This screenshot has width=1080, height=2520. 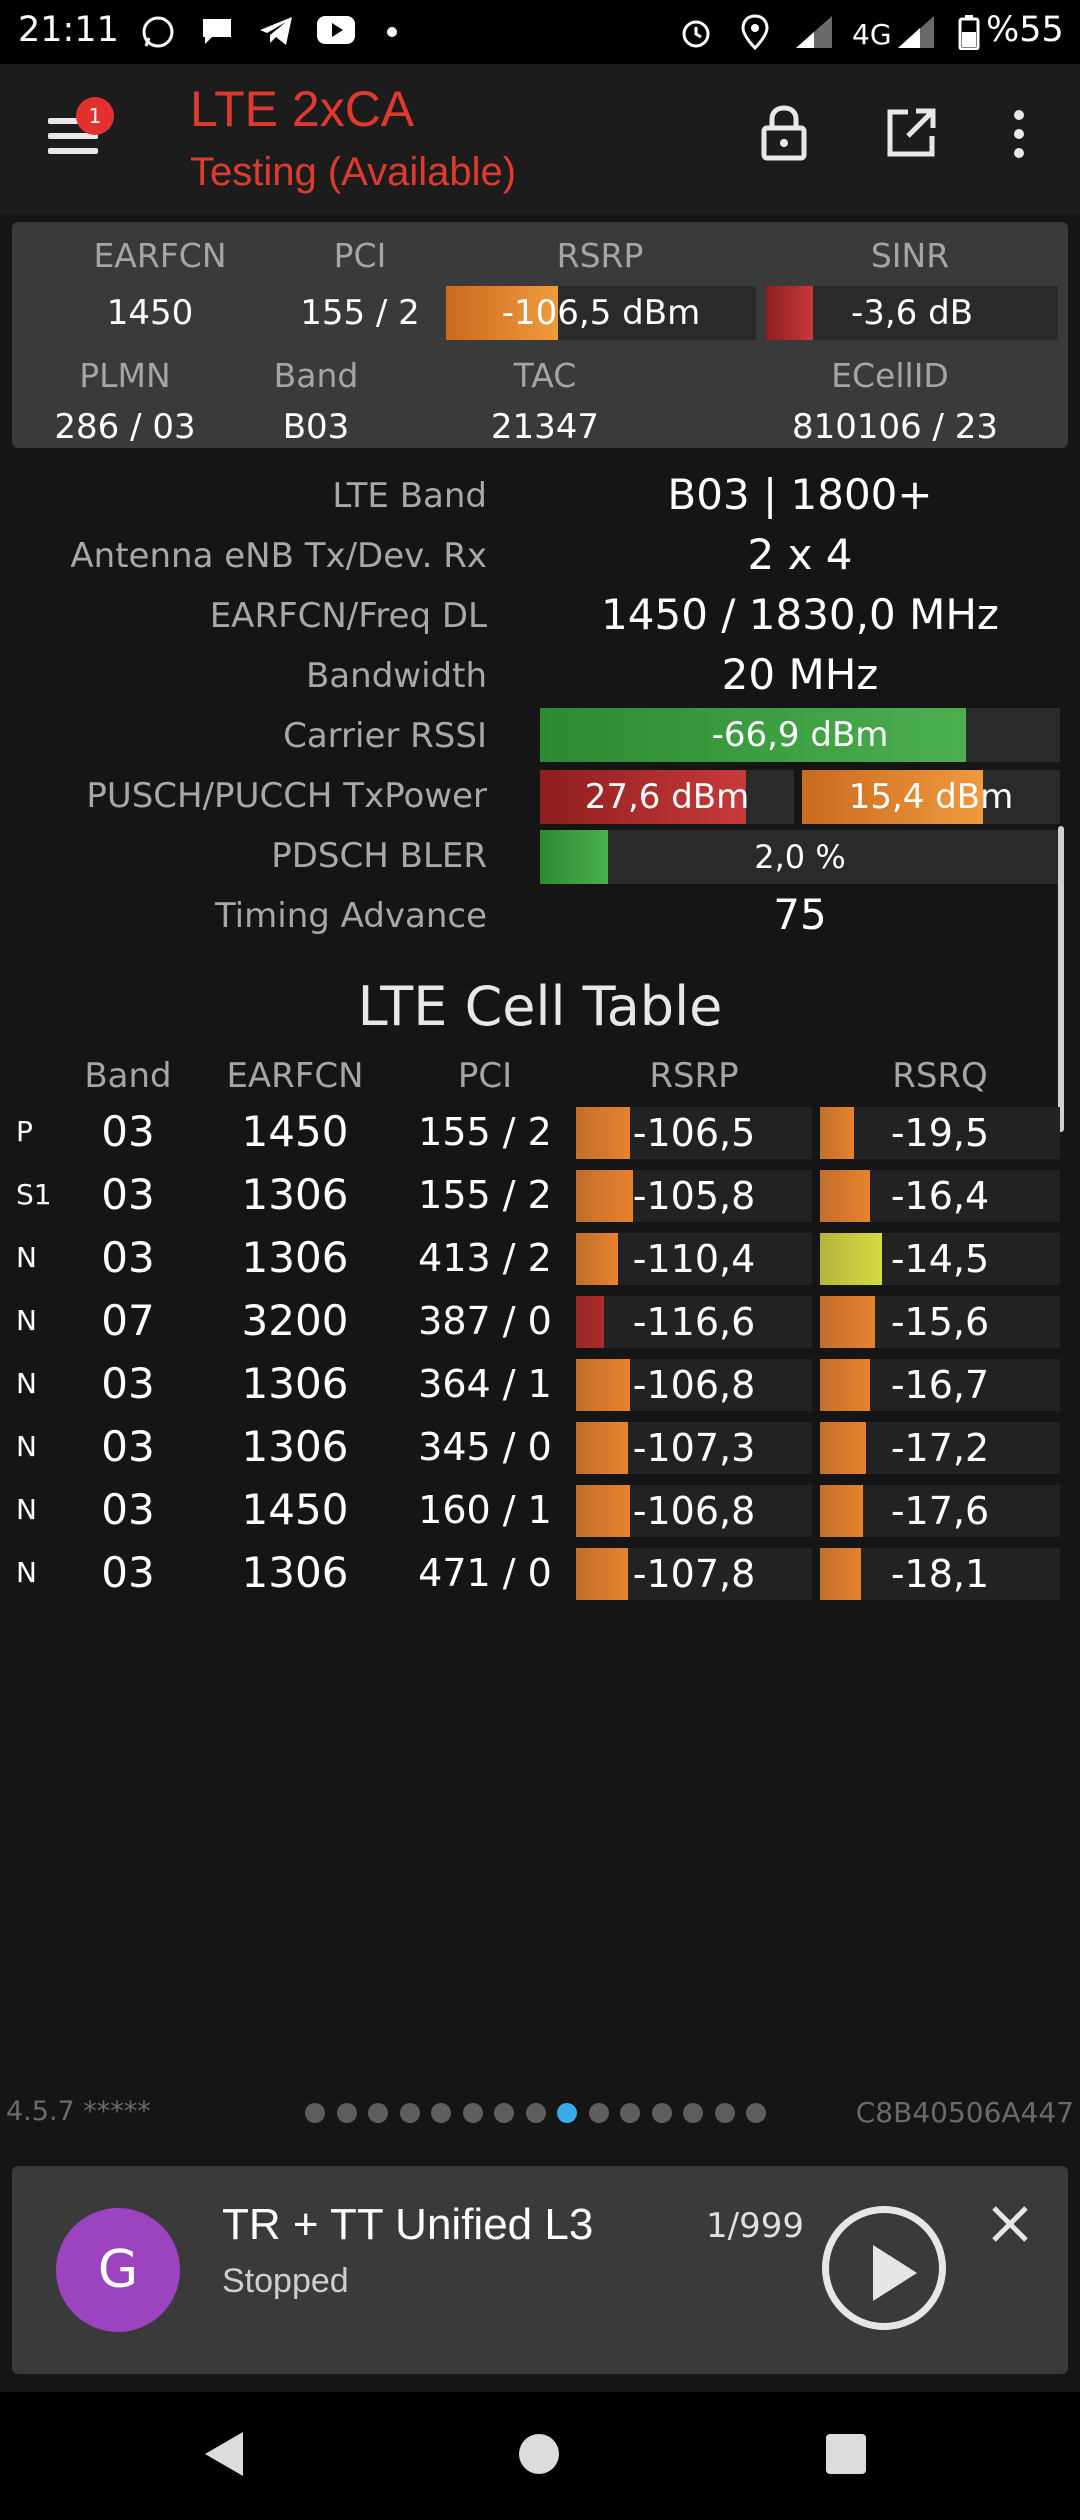 What do you see at coordinates (1010, 2224) in the screenshot?
I see `close-icon` at bounding box center [1010, 2224].